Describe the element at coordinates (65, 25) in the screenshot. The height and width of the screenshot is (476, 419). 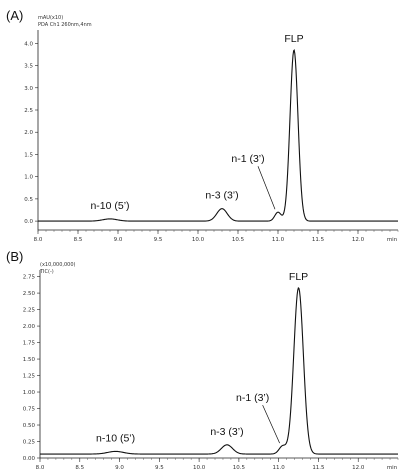
I see `detector-label: PDA Ch1 260nm,4nm` at that location.